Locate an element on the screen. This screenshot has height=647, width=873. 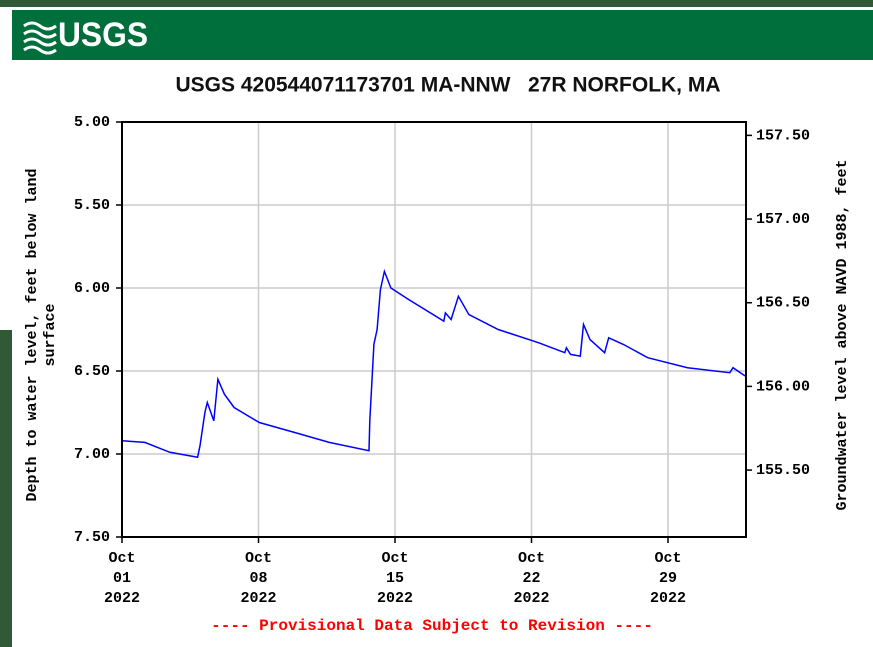
y-tick-label: 7.50 is located at coordinates (92, 537).